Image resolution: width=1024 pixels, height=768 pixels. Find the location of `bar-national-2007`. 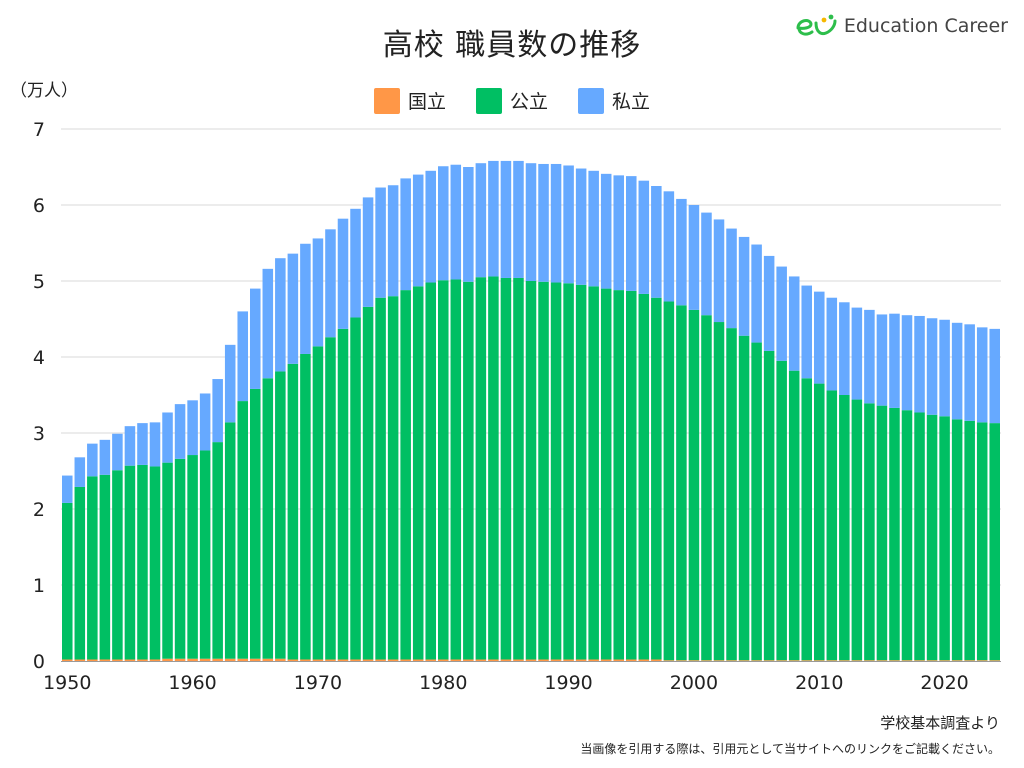

bar-national-2007 is located at coordinates (781, 660).